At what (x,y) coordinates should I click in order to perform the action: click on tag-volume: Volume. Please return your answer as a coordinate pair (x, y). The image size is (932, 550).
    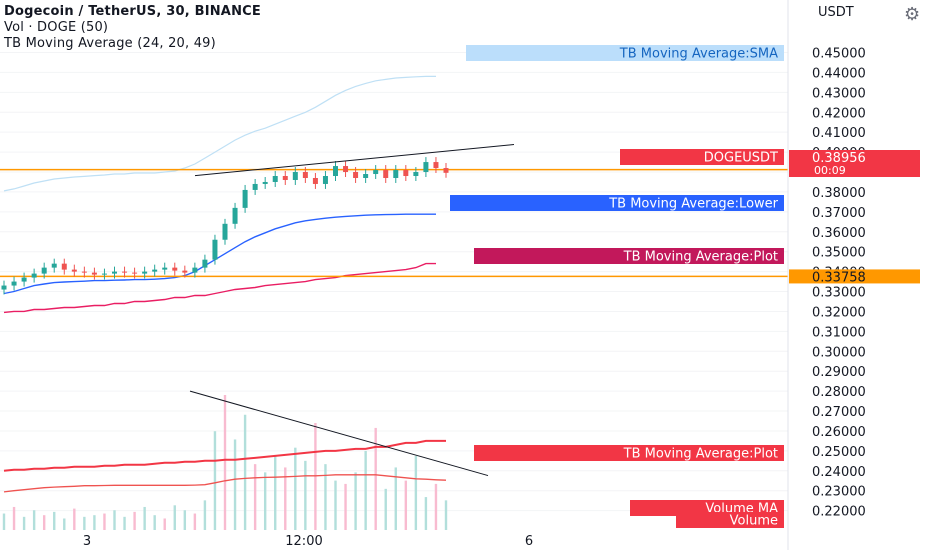
    Looking at the image, I should click on (730, 520).